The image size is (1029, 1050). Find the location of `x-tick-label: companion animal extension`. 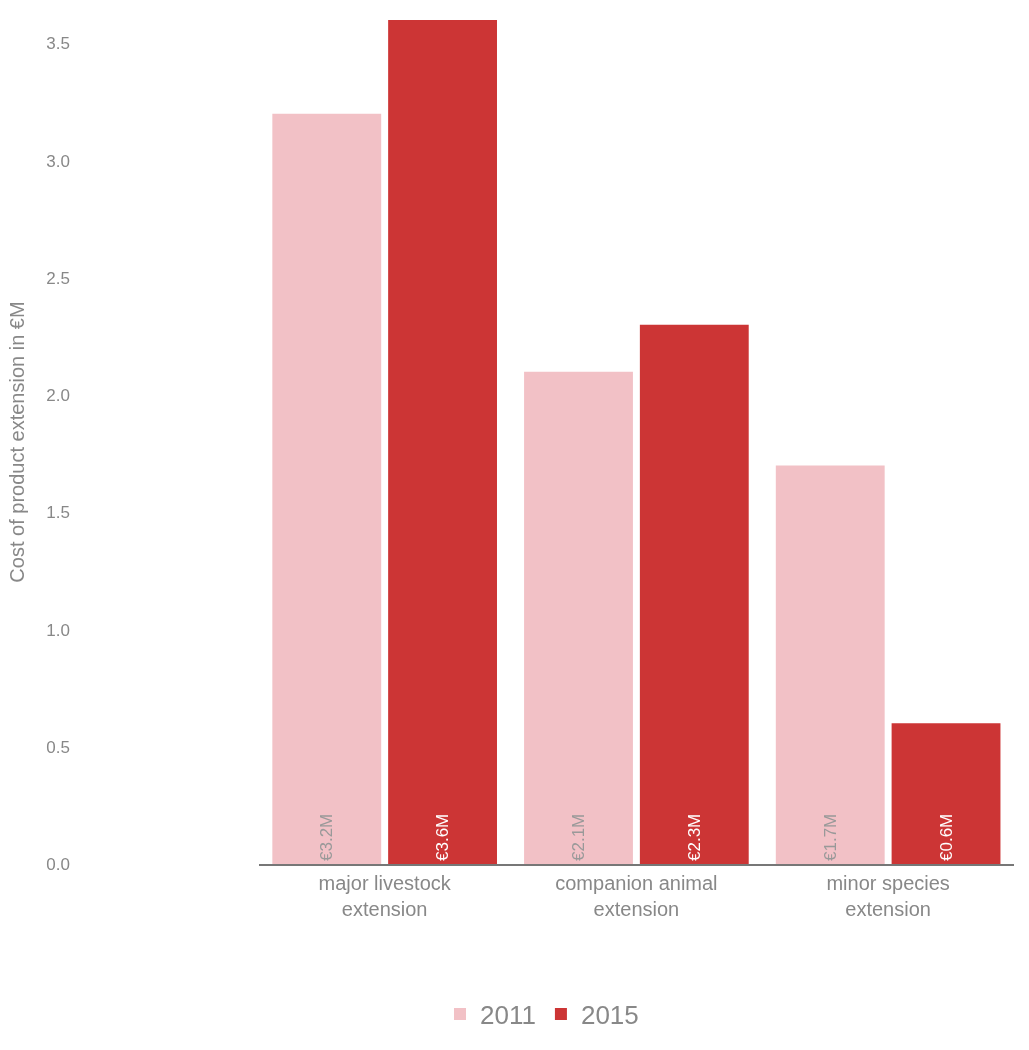

x-tick-label: companion animal extension is located at coordinates (636, 896).